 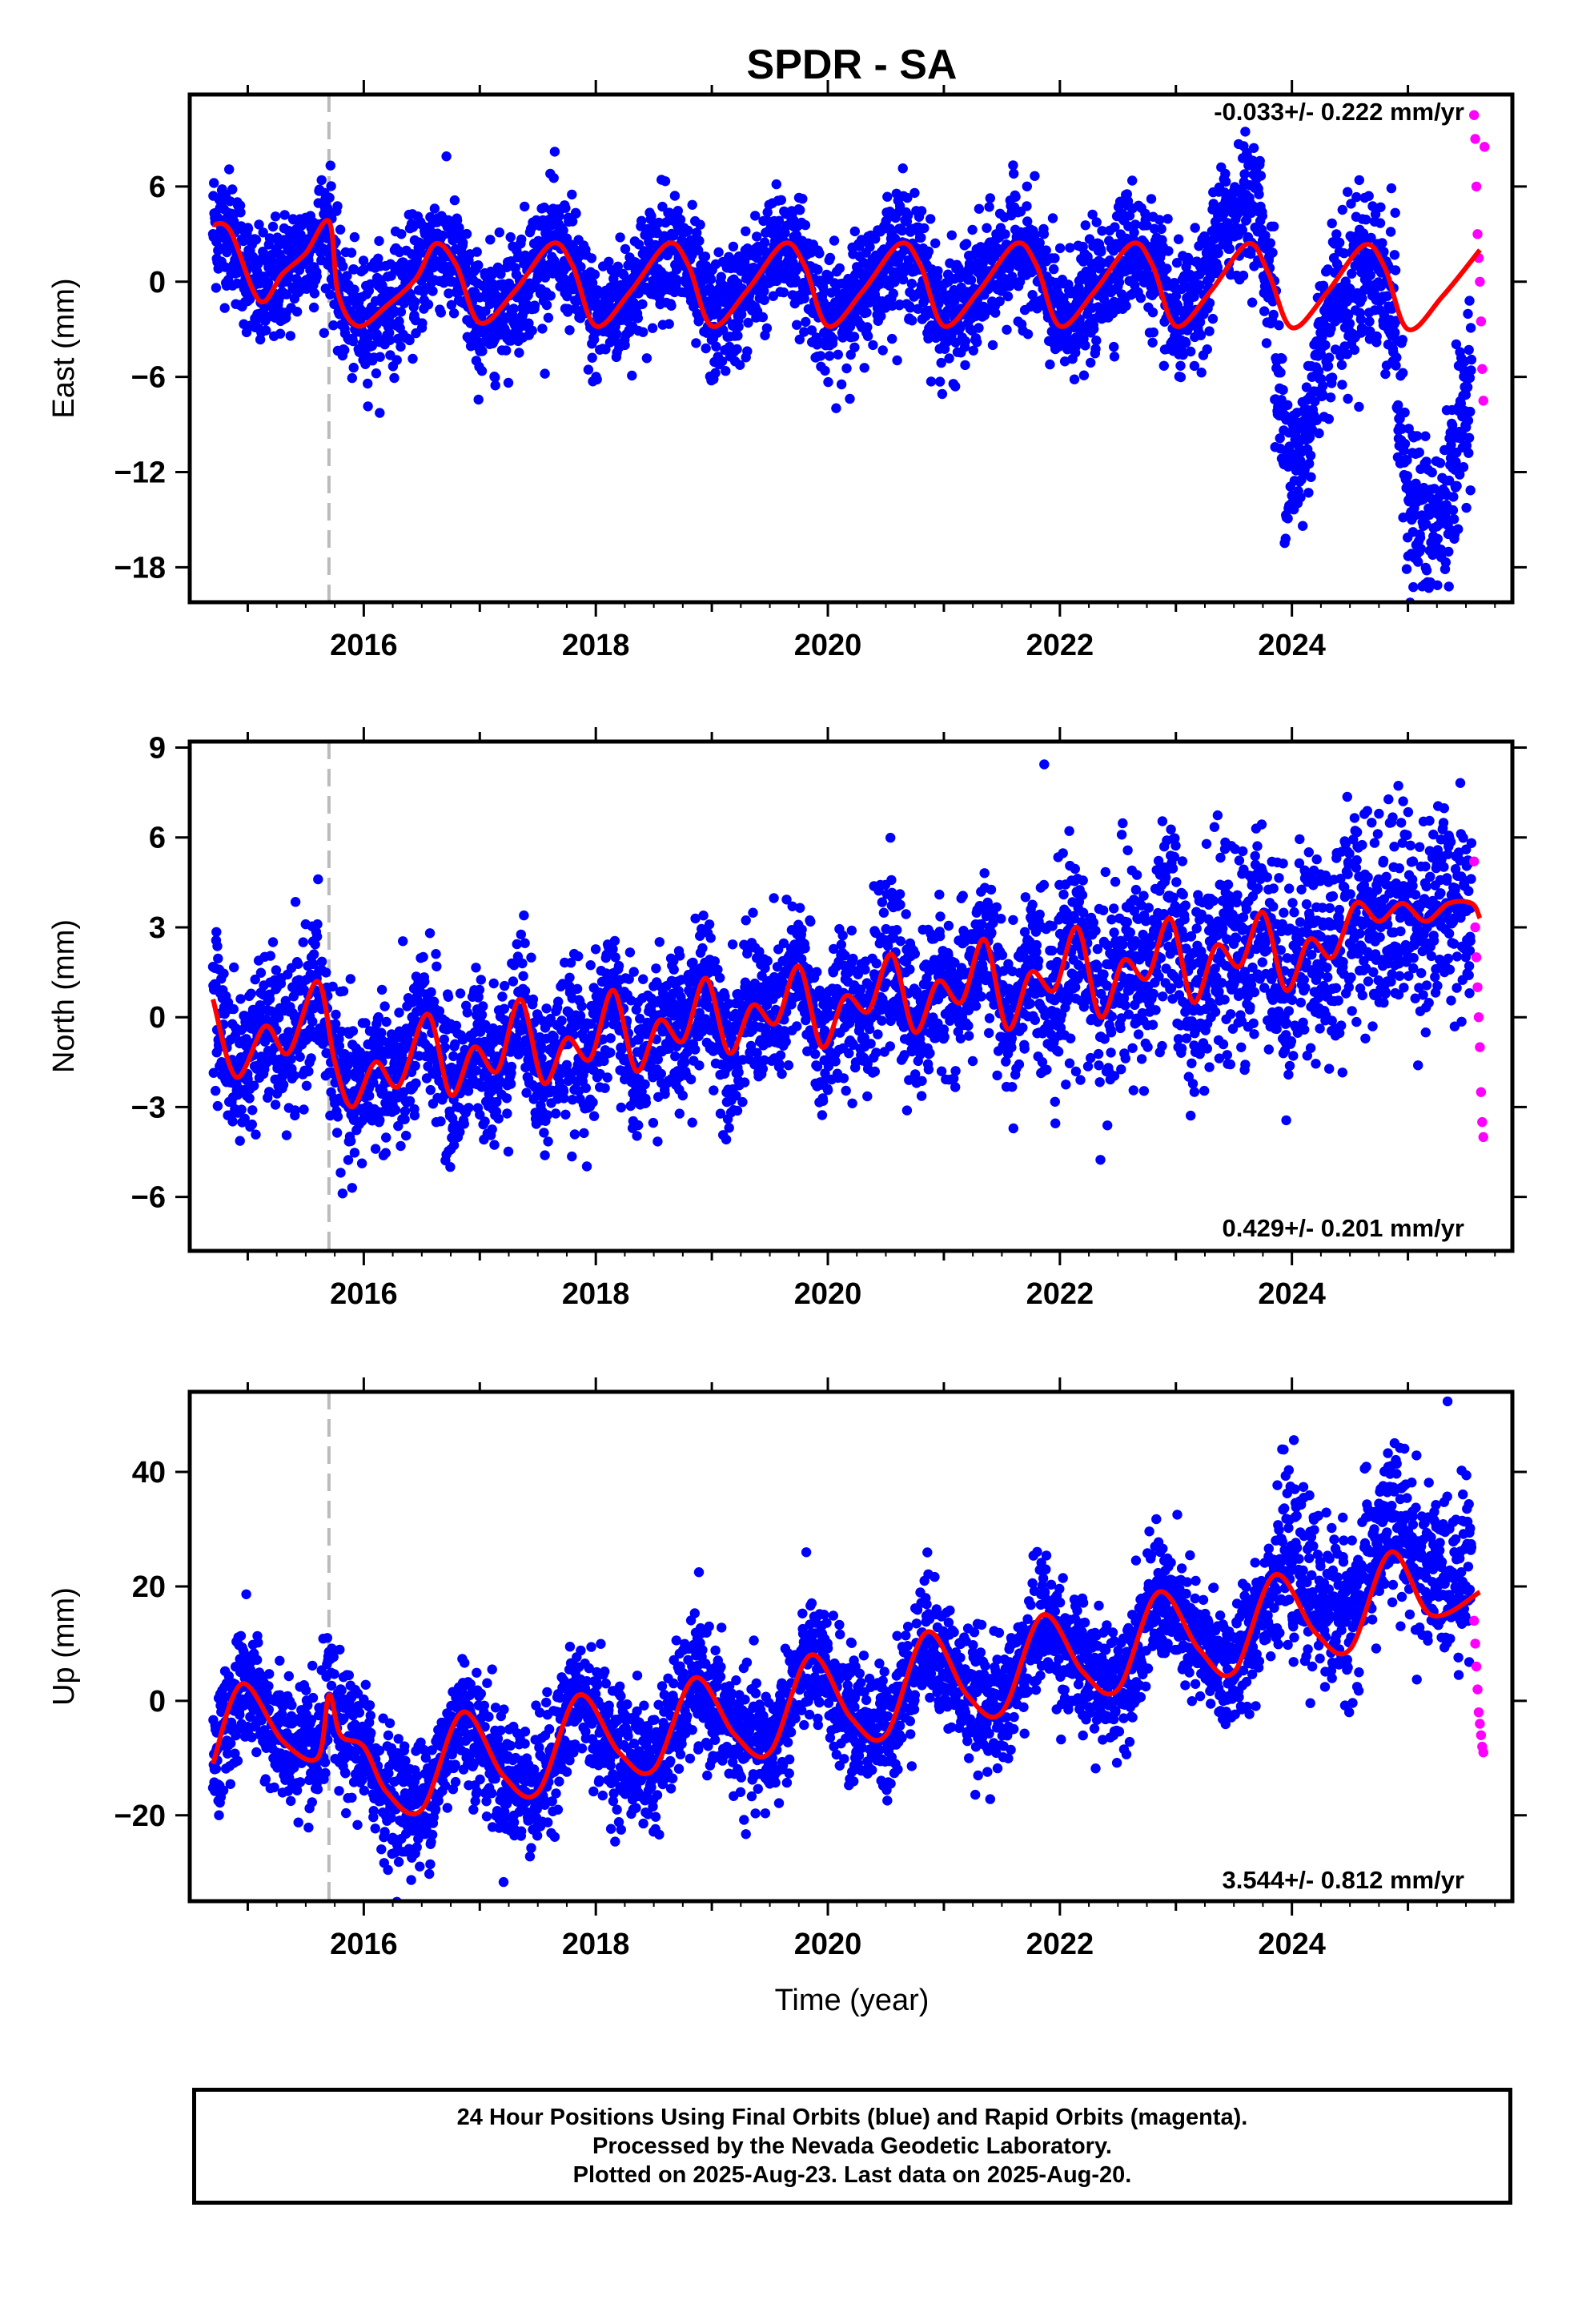 What do you see at coordinates (140, 568) in the screenshot?
I see `y-tick-label: −18` at bounding box center [140, 568].